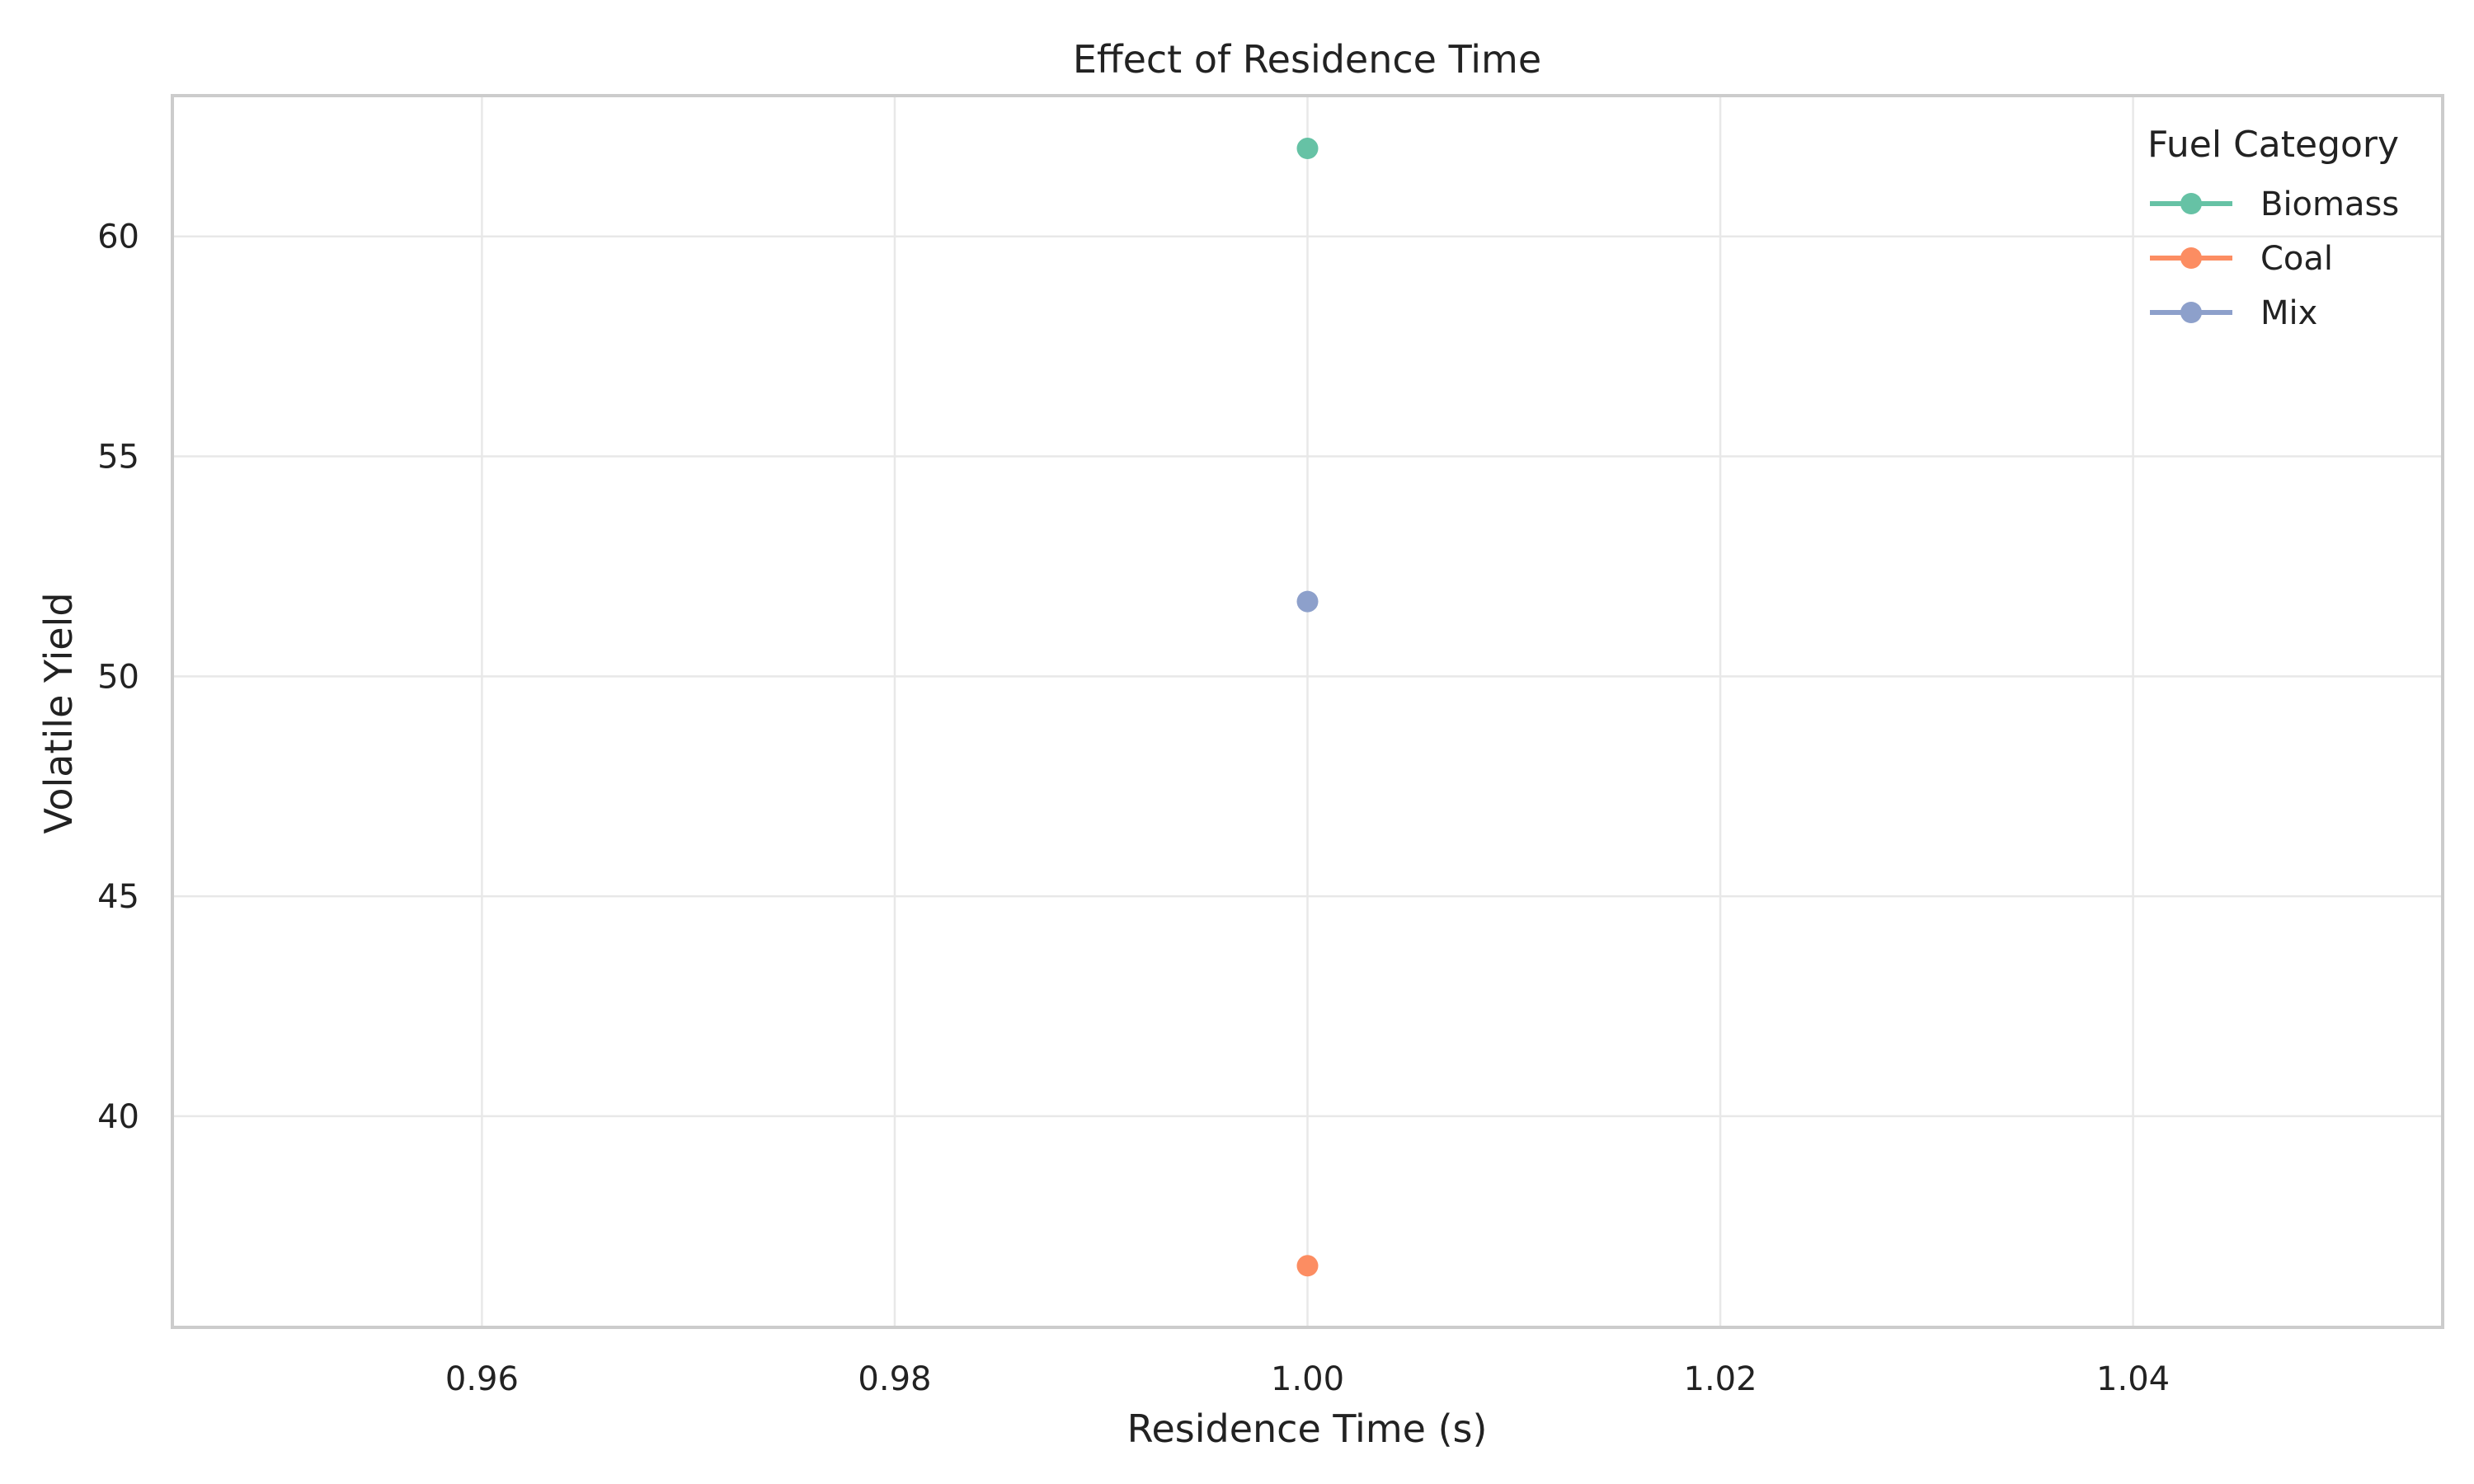 Image resolution: width=2474 pixels, height=1484 pixels. What do you see at coordinates (1307, 59) in the screenshot?
I see `chart-title: Effect of Residence Time` at bounding box center [1307, 59].